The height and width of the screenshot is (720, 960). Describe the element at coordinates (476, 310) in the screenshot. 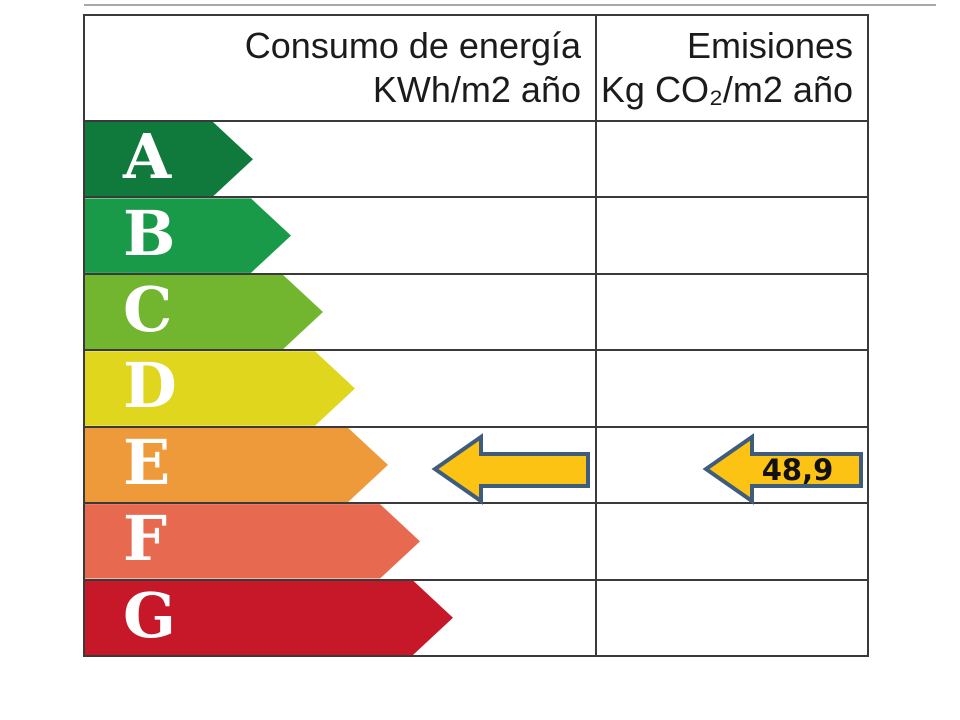

I see `rating-row-c: C` at that location.